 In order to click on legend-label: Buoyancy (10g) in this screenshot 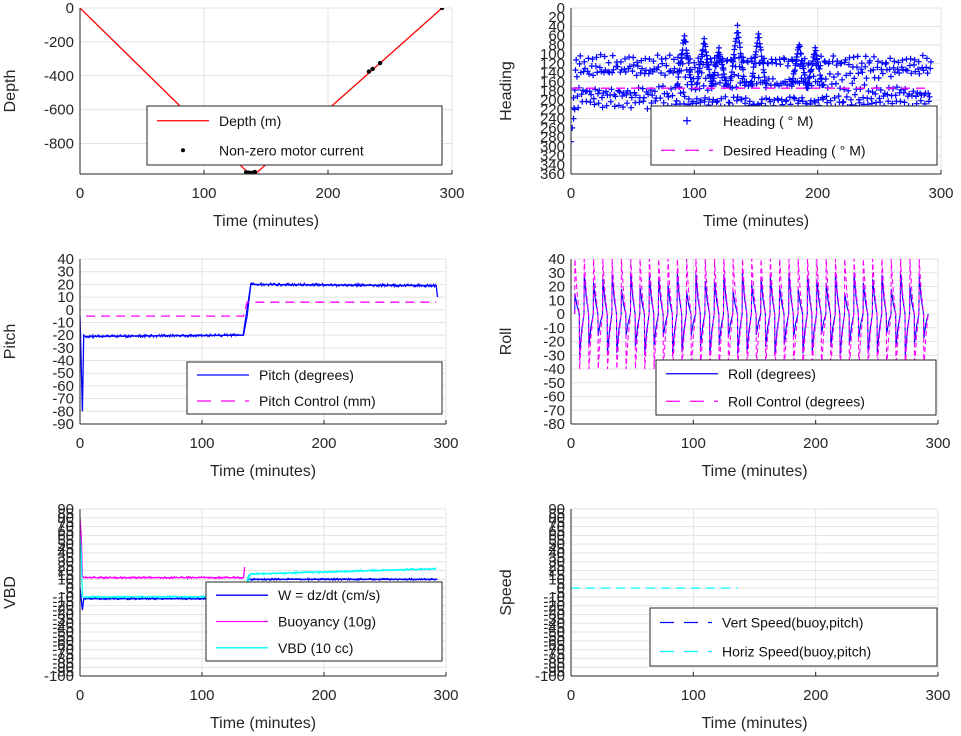, I will do `click(327, 622)`.